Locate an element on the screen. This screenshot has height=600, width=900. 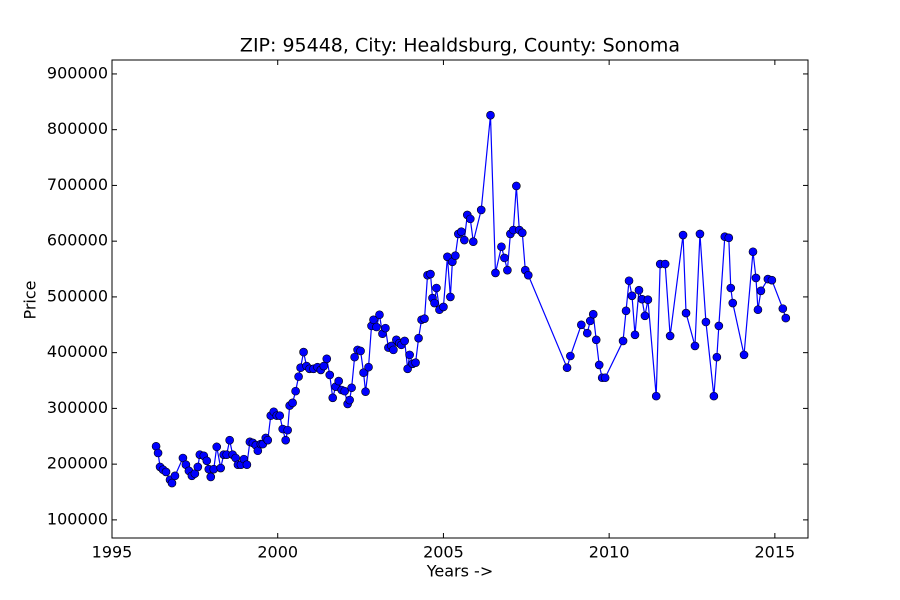
x-tick-label: 2000 is located at coordinates (277, 552).